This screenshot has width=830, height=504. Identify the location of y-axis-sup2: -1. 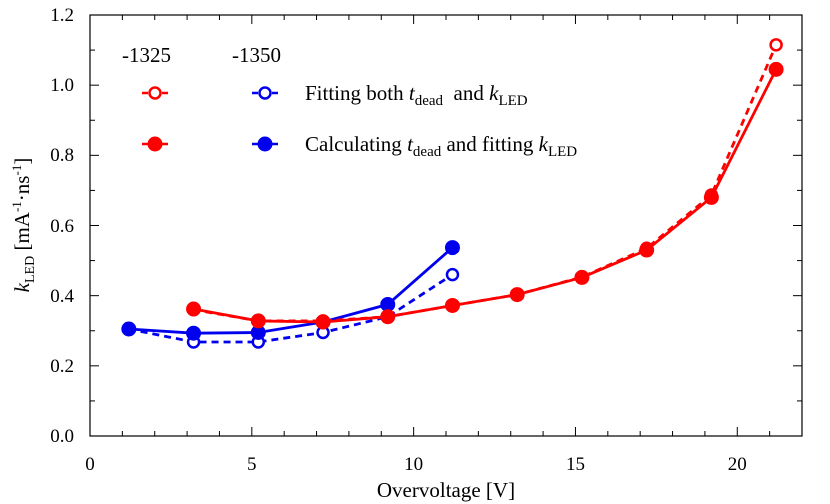
(16, 170).